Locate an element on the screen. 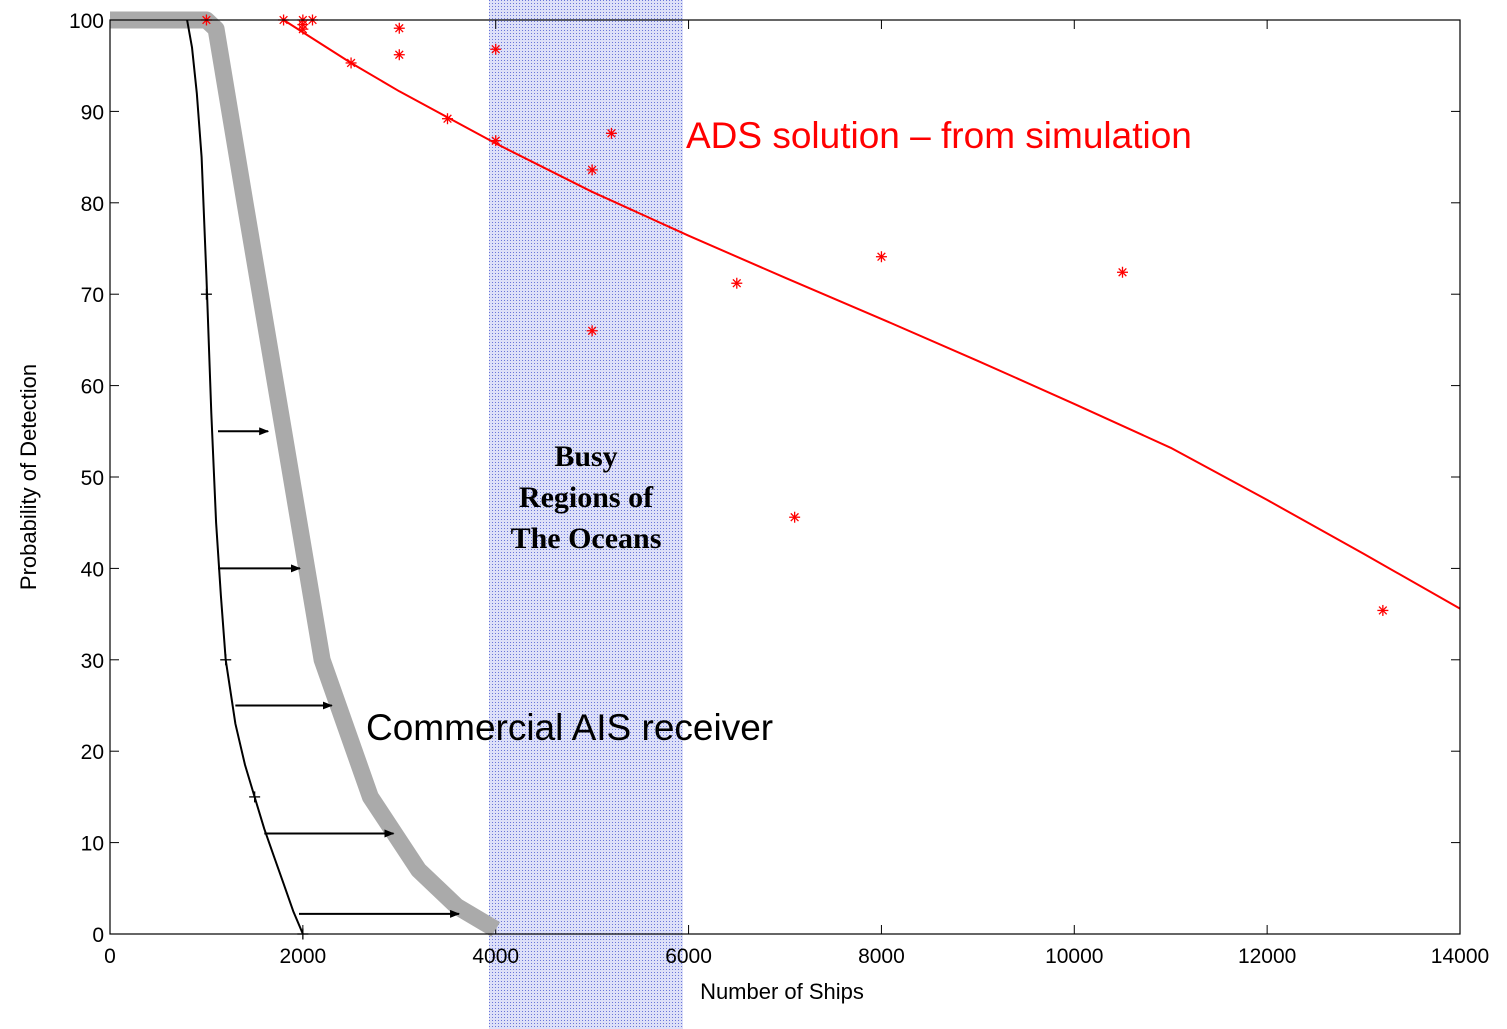  y-tick-label: 80 is located at coordinates (92, 204).